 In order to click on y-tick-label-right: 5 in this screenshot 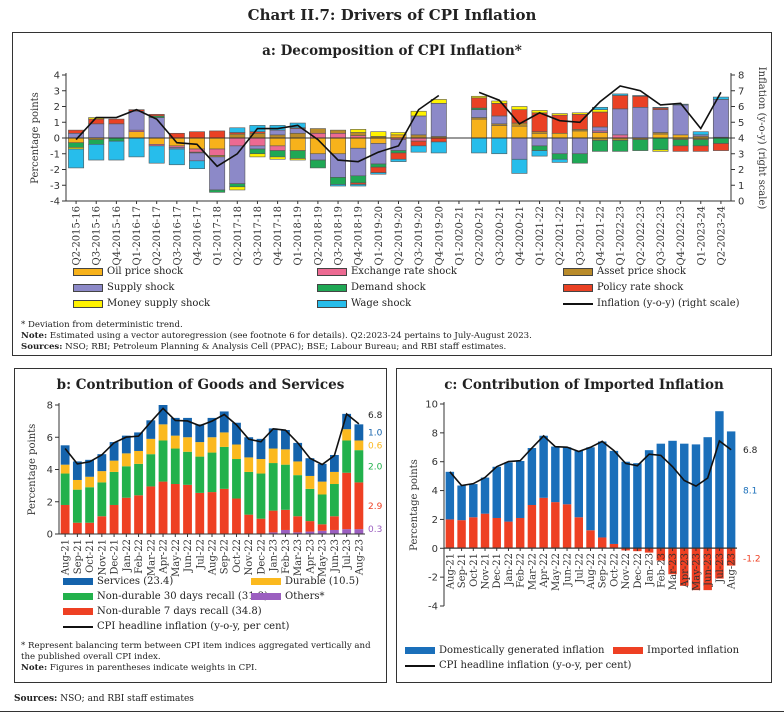, I will do `click(741, 123)`.